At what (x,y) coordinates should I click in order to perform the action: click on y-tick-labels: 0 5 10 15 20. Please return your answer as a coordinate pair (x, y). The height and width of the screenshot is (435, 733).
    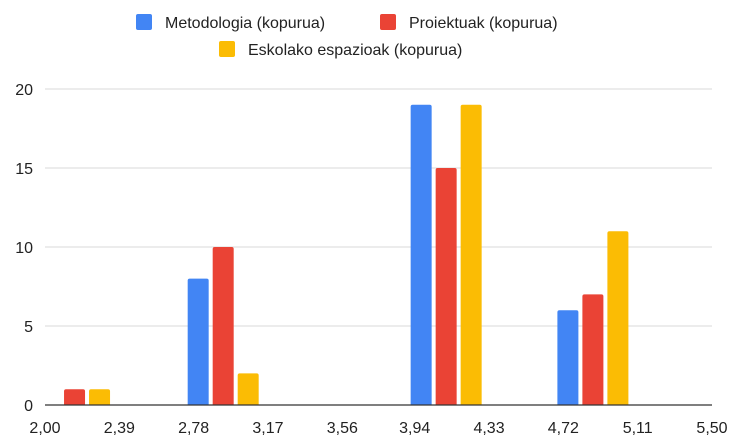
    Looking at the image, I should click on (24, 248).